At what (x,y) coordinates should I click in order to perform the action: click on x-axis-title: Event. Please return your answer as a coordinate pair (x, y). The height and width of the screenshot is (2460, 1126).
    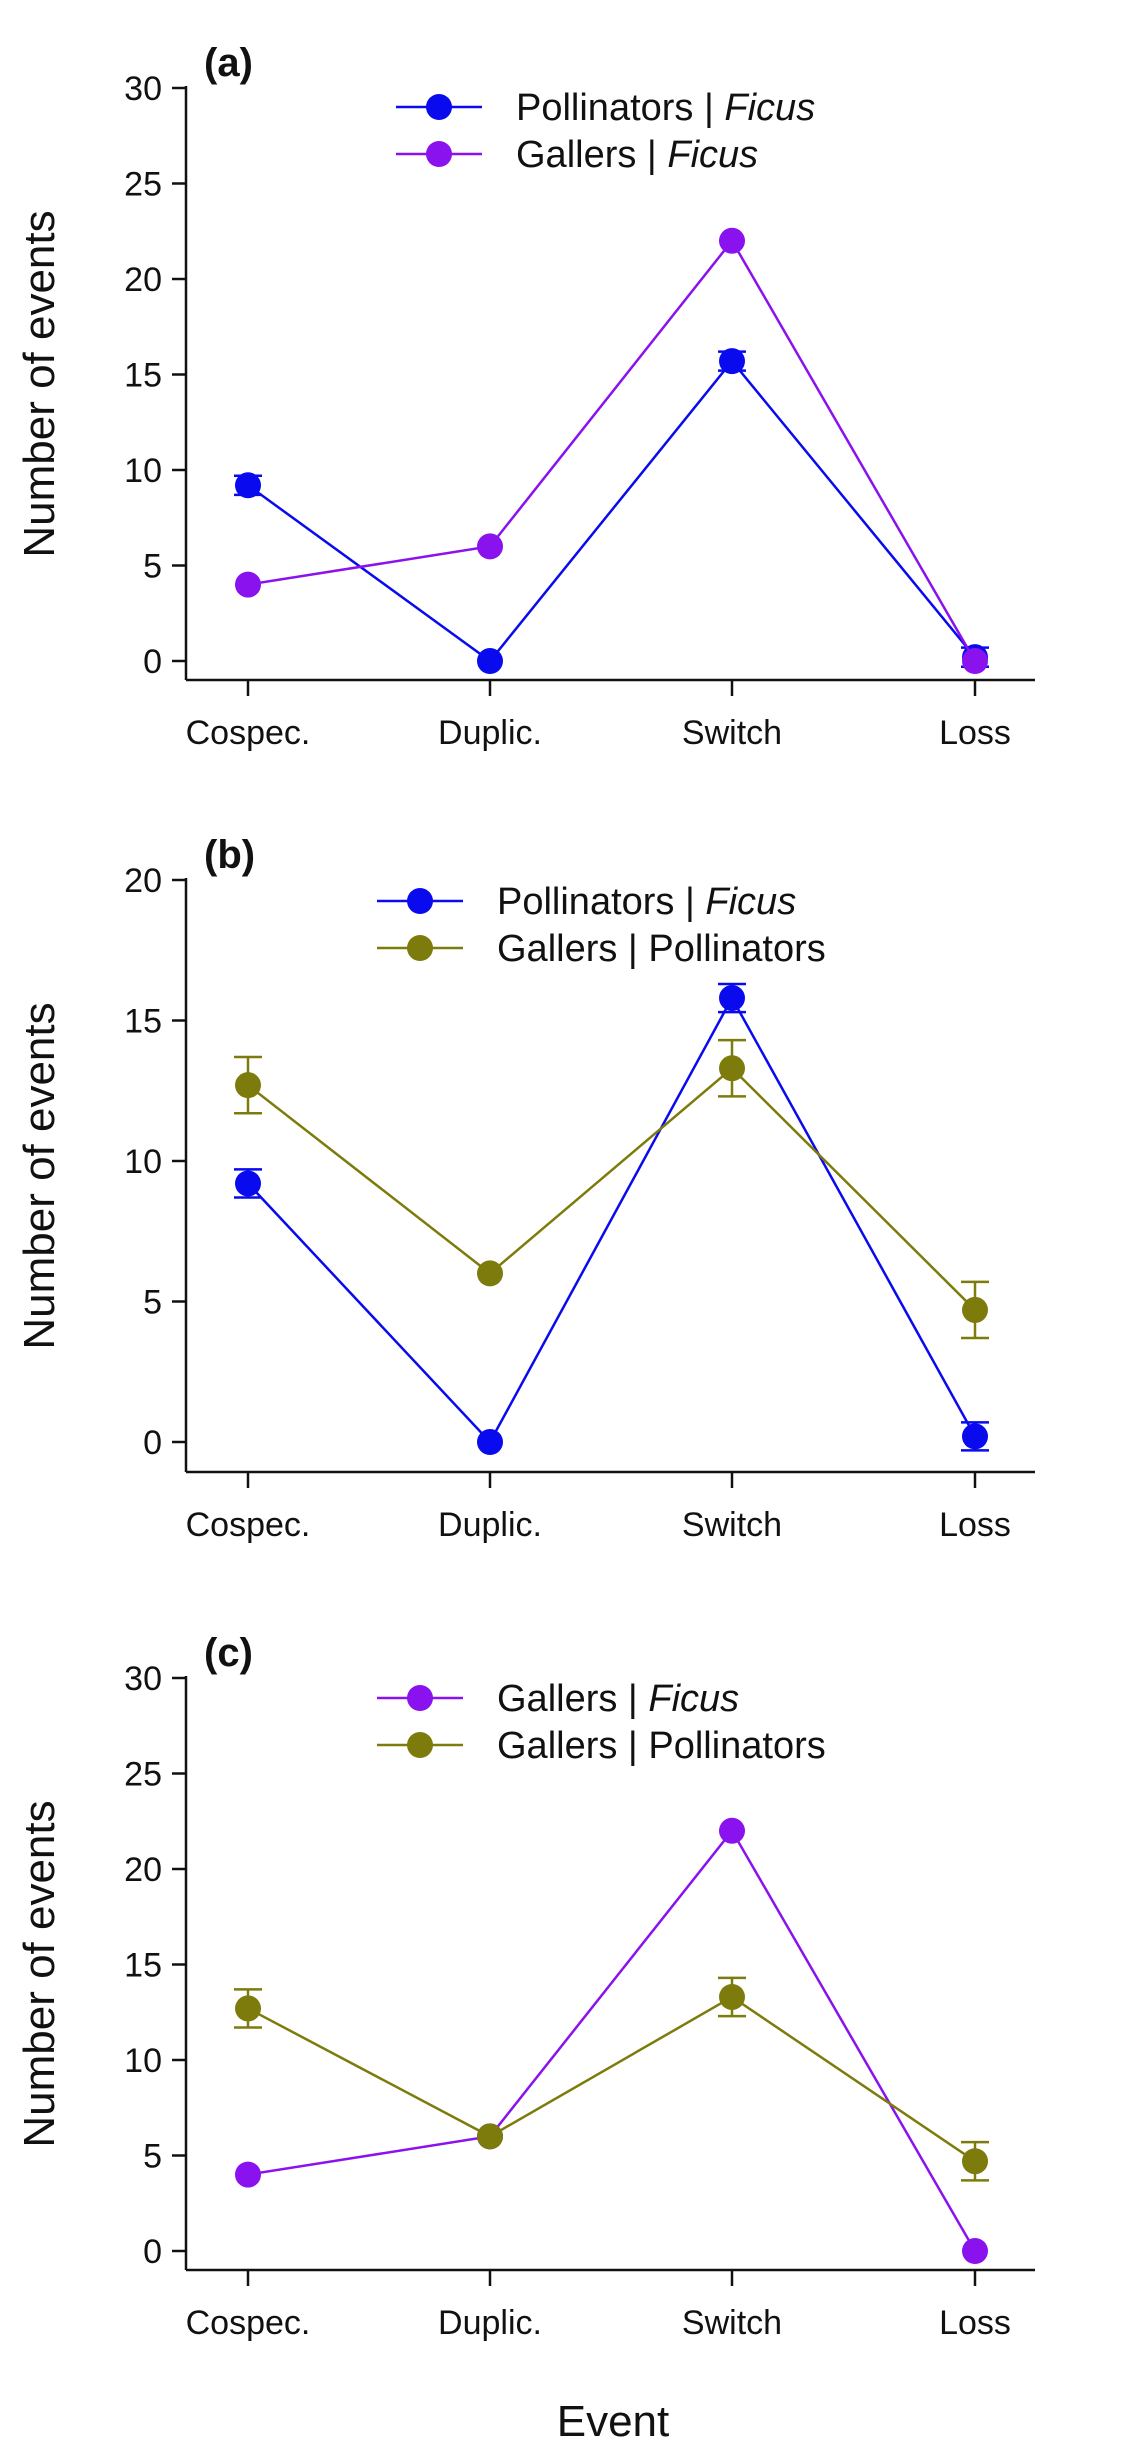
    Looking at the image, I should click on (613, 2421).